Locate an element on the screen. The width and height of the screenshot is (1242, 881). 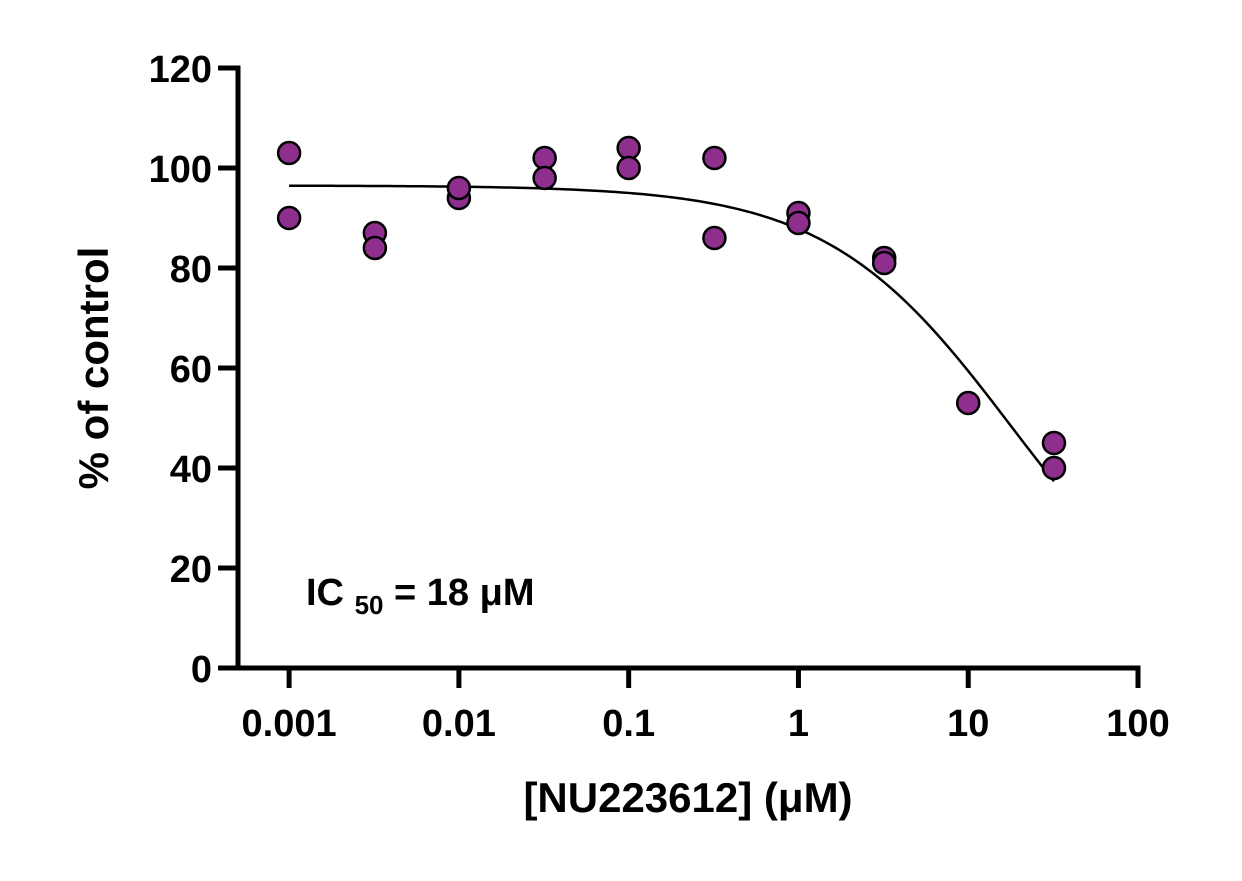
y-tick-label: 100 is located at coordinates (180, 170).